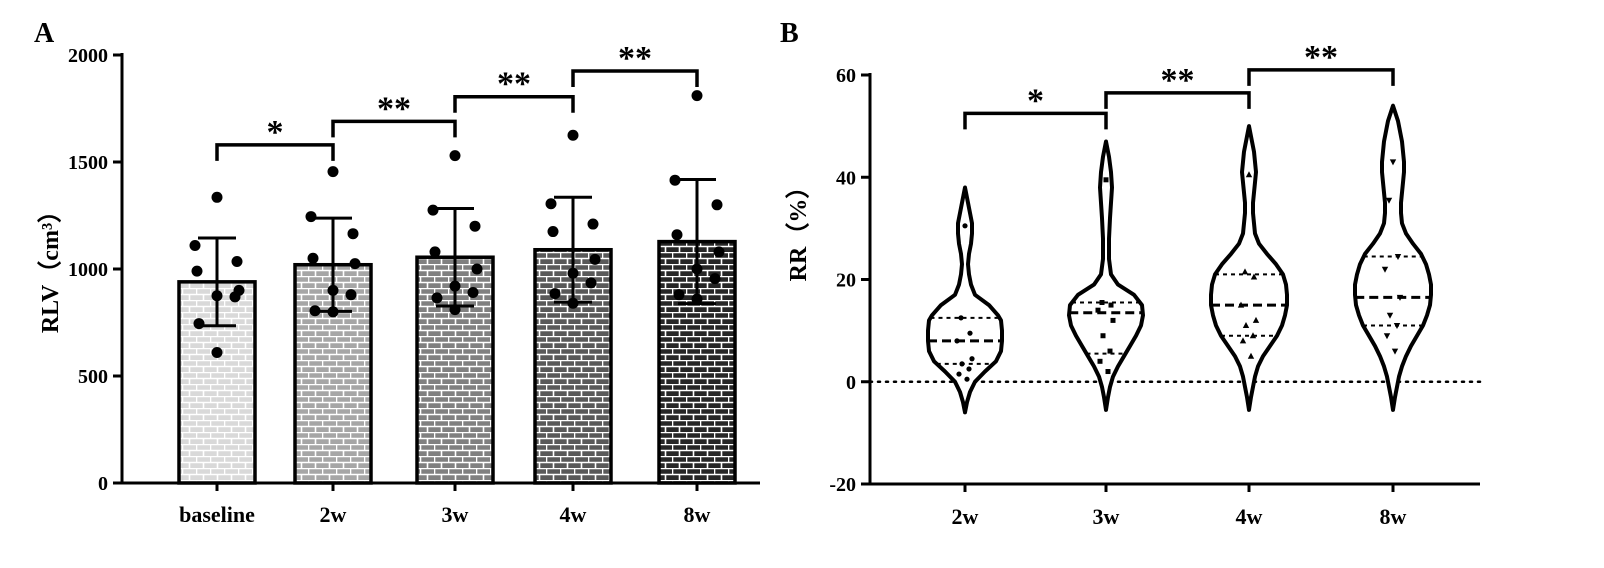  What do you see at coordinates (88, 163) in the screenshot?
I see `y-tick-label: 1500` at bounding box center [88, 163].